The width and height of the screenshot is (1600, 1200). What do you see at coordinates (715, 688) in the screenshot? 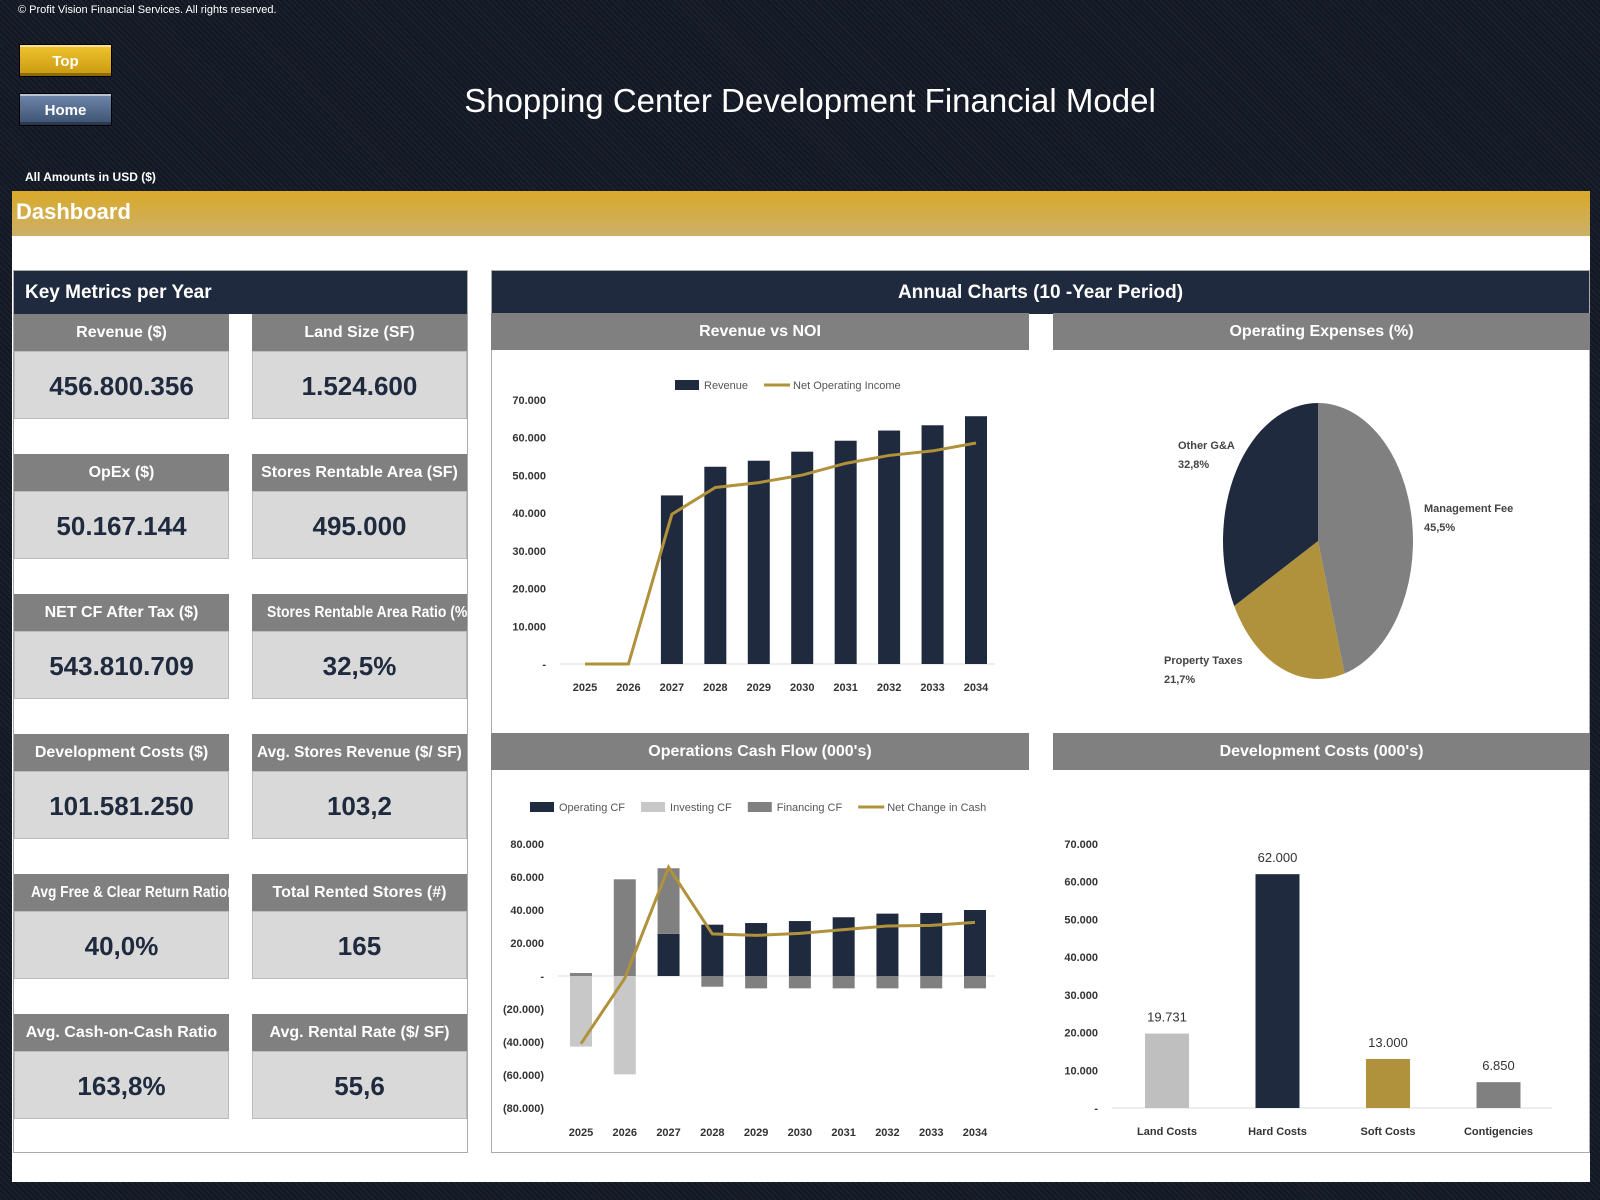
I see `x-tick-label: 2028` at bounding box center [715, 688].